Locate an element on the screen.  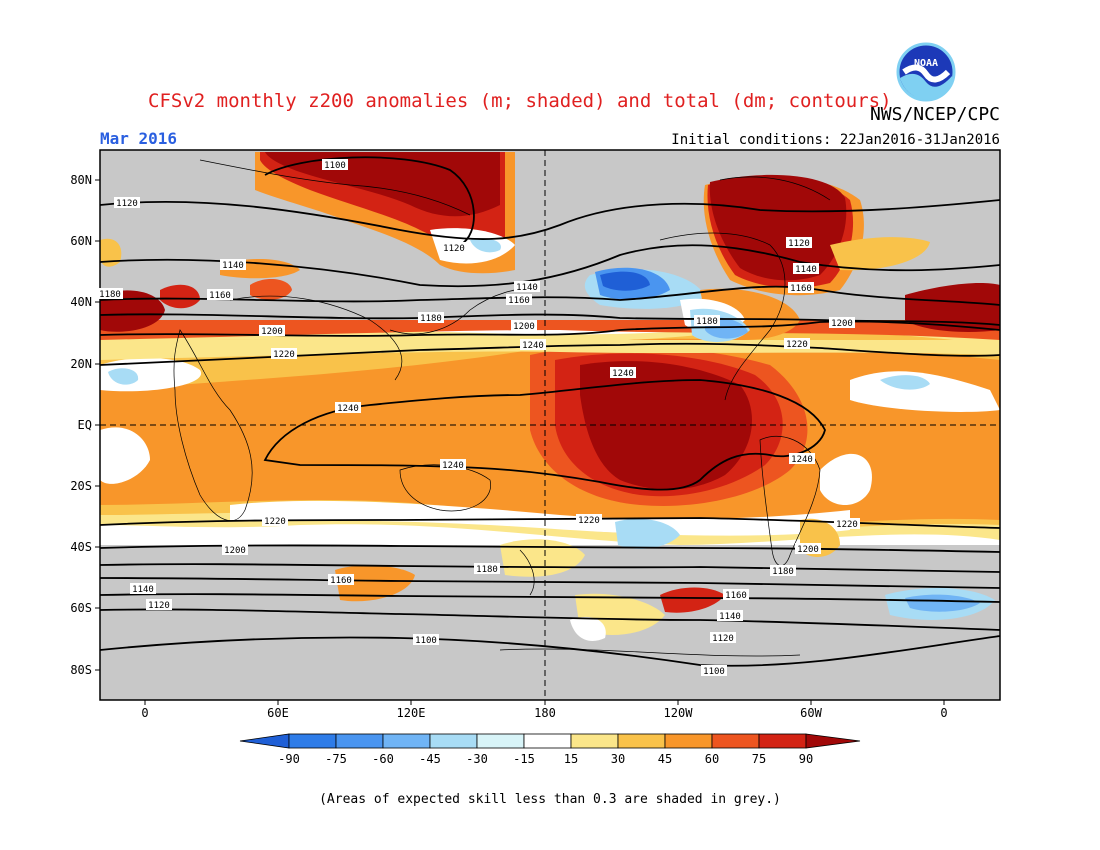
south-atlantic-light-blue-inner is located at coordinates (942, 603).